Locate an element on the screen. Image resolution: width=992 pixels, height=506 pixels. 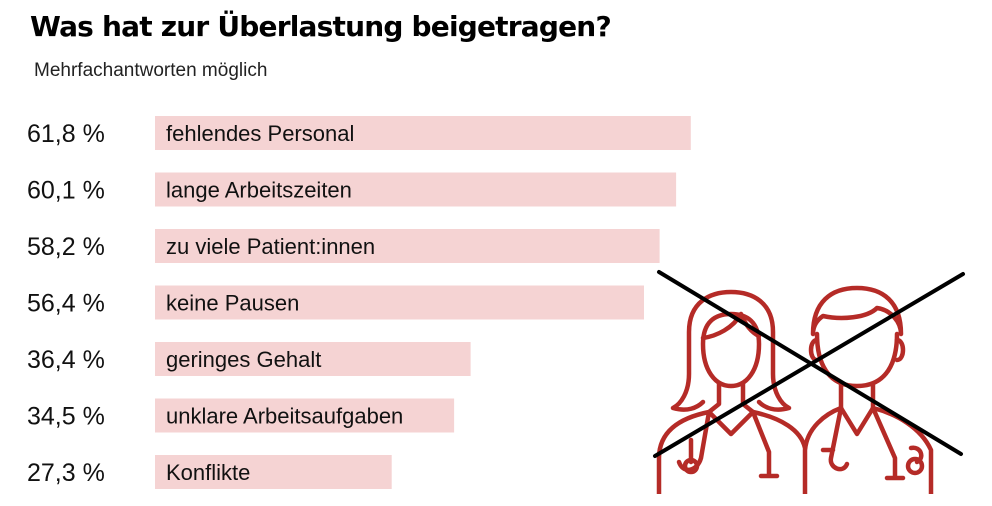
value-label: 61,8 % is located at coordinates (66, 134).